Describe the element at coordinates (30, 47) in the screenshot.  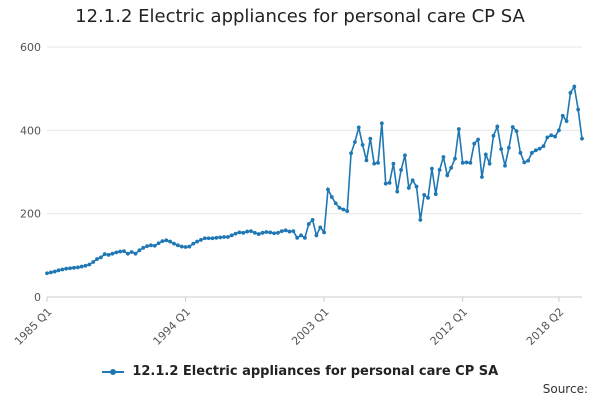
I see `y-tick-label: 600` at that location.